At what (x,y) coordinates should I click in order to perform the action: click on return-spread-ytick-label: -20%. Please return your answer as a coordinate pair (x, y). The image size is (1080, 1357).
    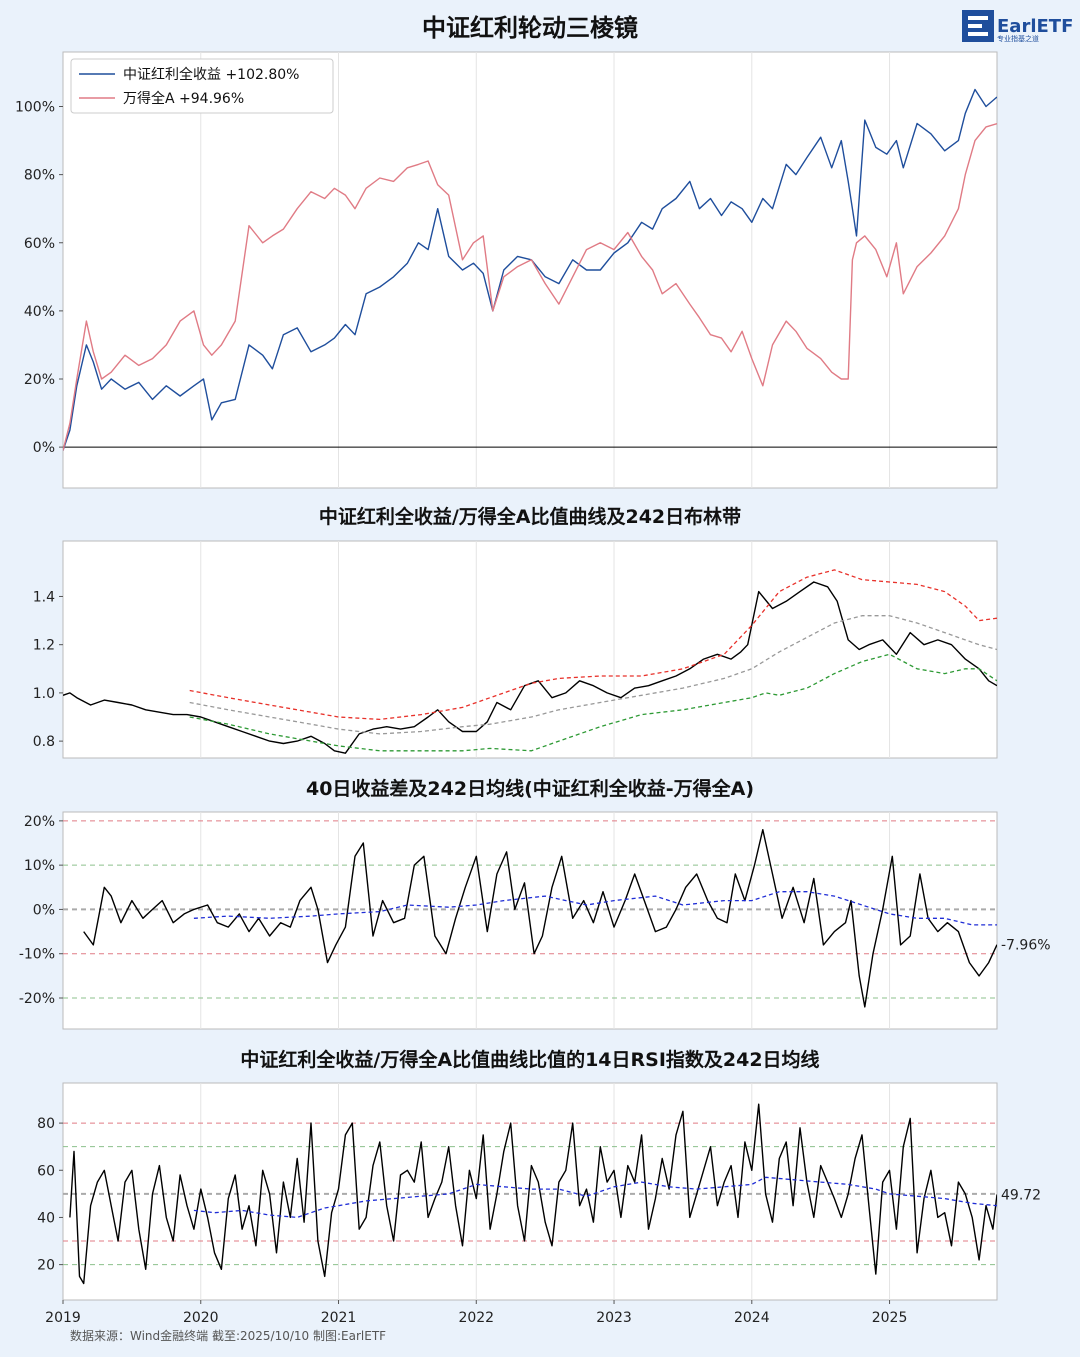
    Looking at the image, I should click on (37, 999).